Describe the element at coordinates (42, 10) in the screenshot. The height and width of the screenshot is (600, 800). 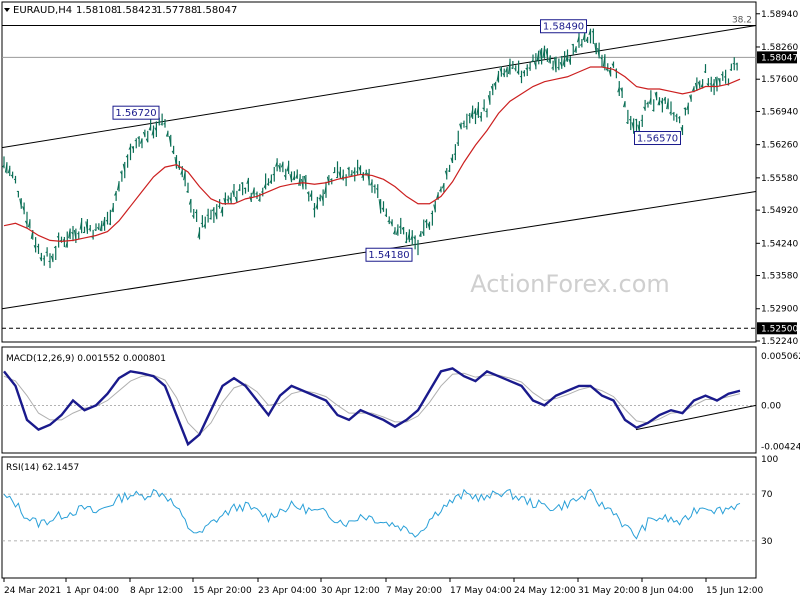
I see `header-symbol: EURAUD,H4` at that location.